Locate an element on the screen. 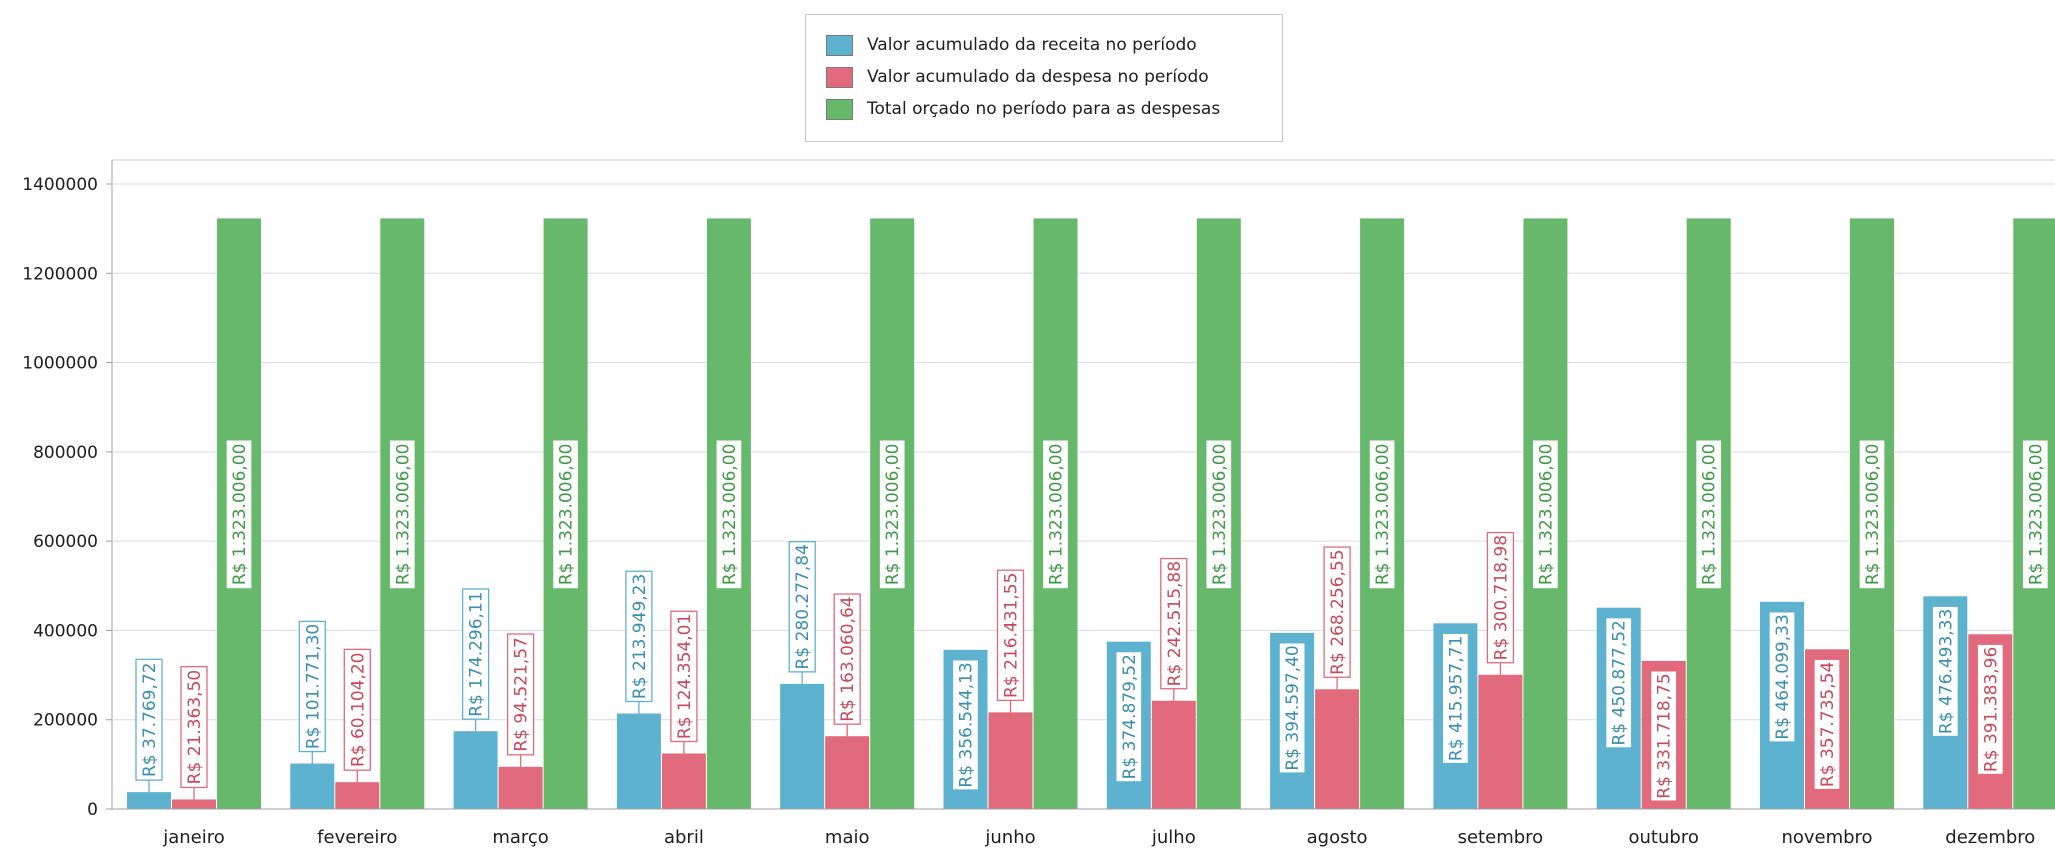 The height and width of the screenshot is (848, 2055). data-label-receita-text: R$ 37.769,72 is located at coordinates (150, 719).